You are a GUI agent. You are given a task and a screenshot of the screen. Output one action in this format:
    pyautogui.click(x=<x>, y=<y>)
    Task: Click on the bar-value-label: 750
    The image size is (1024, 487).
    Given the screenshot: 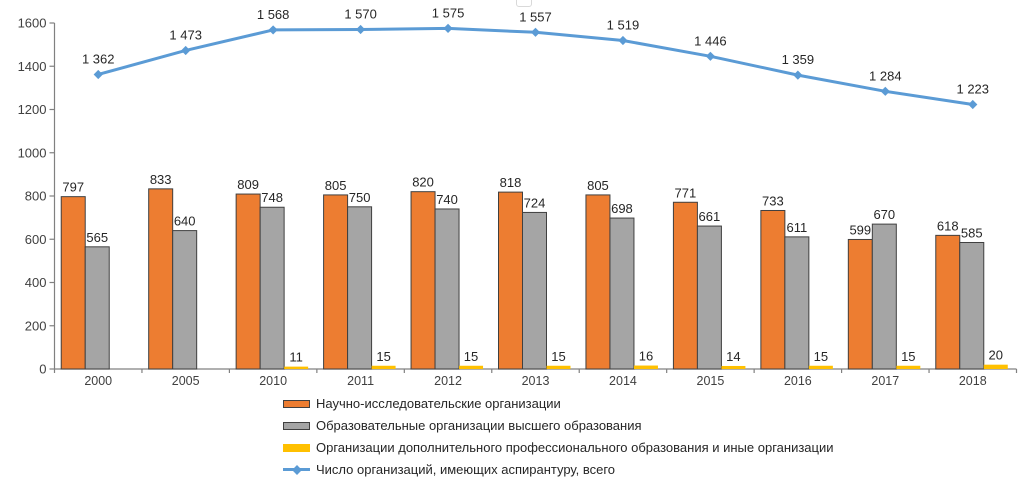 What is the action you would take?
    pyautogui.click(x=360, y=197)
    